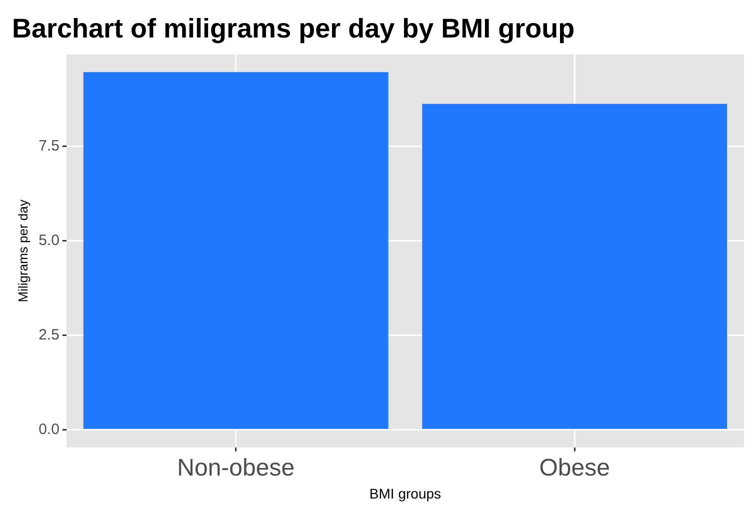  I want to click on y-tick-label: 5.0, so click(49, 240).